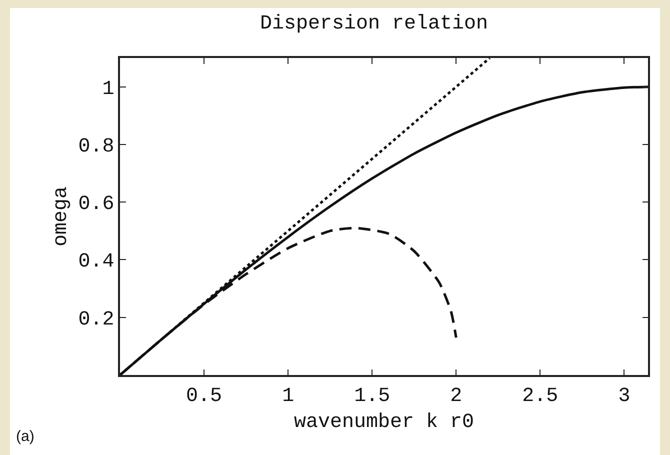 The height and width of the screenshot is (455, 670). I want to click on x-tick-label: 2.5, so click(540, 396).